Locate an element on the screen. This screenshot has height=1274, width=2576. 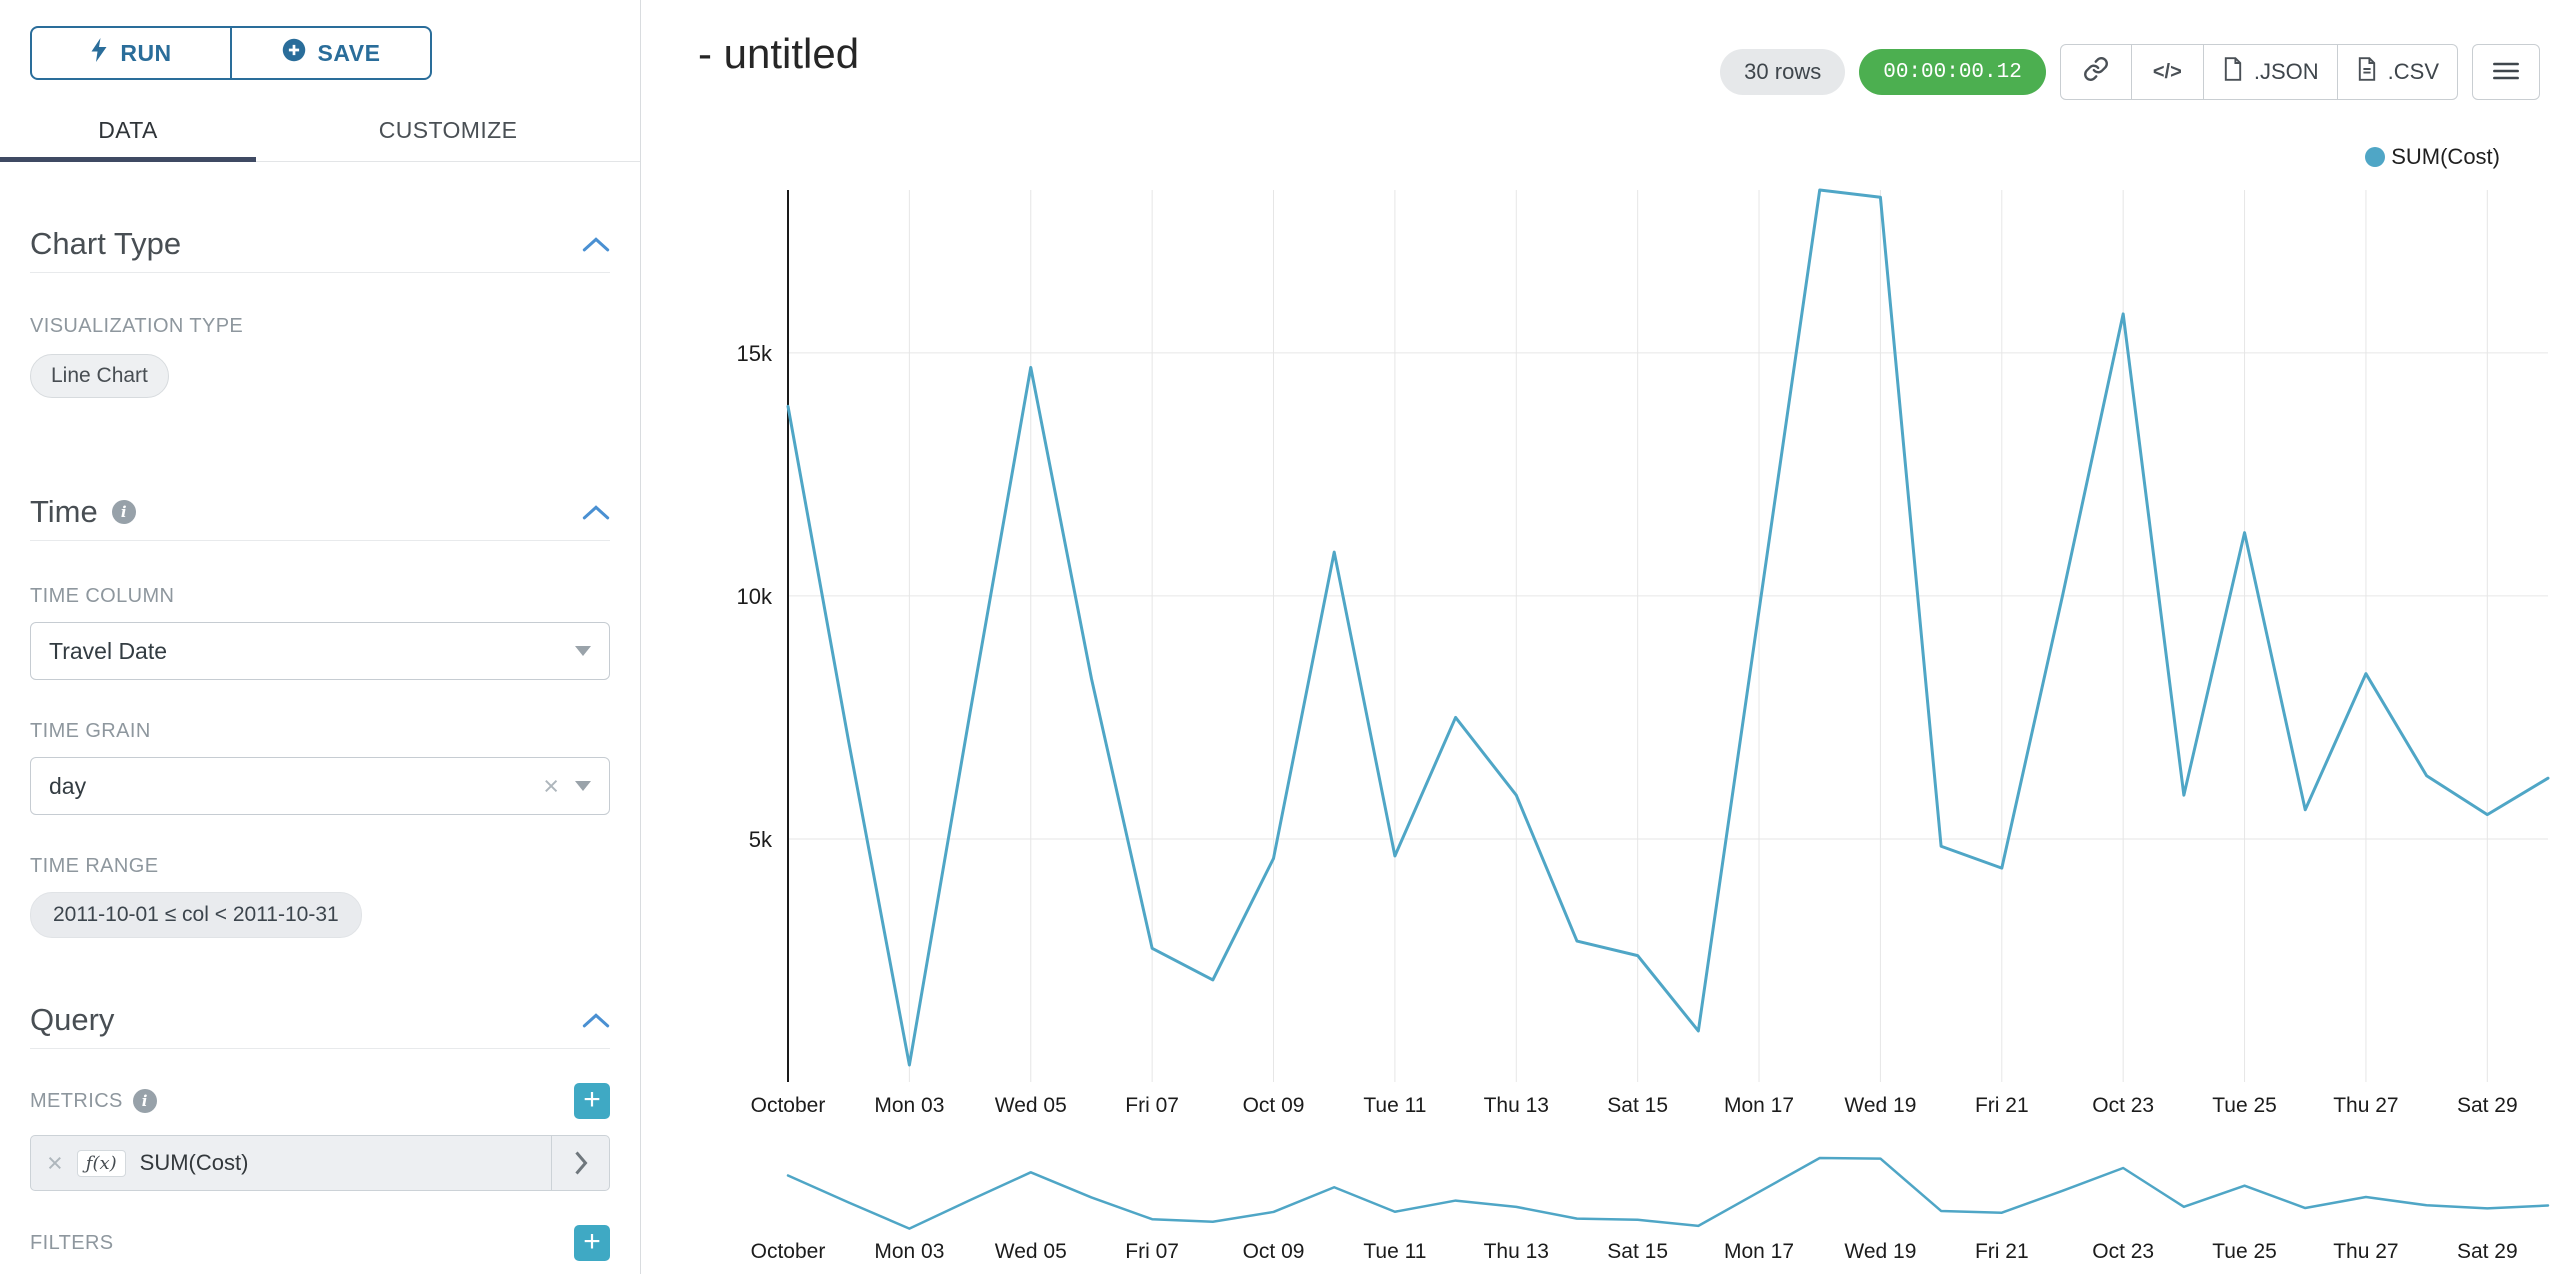
clear-icon is located at coordinates (551, 786).